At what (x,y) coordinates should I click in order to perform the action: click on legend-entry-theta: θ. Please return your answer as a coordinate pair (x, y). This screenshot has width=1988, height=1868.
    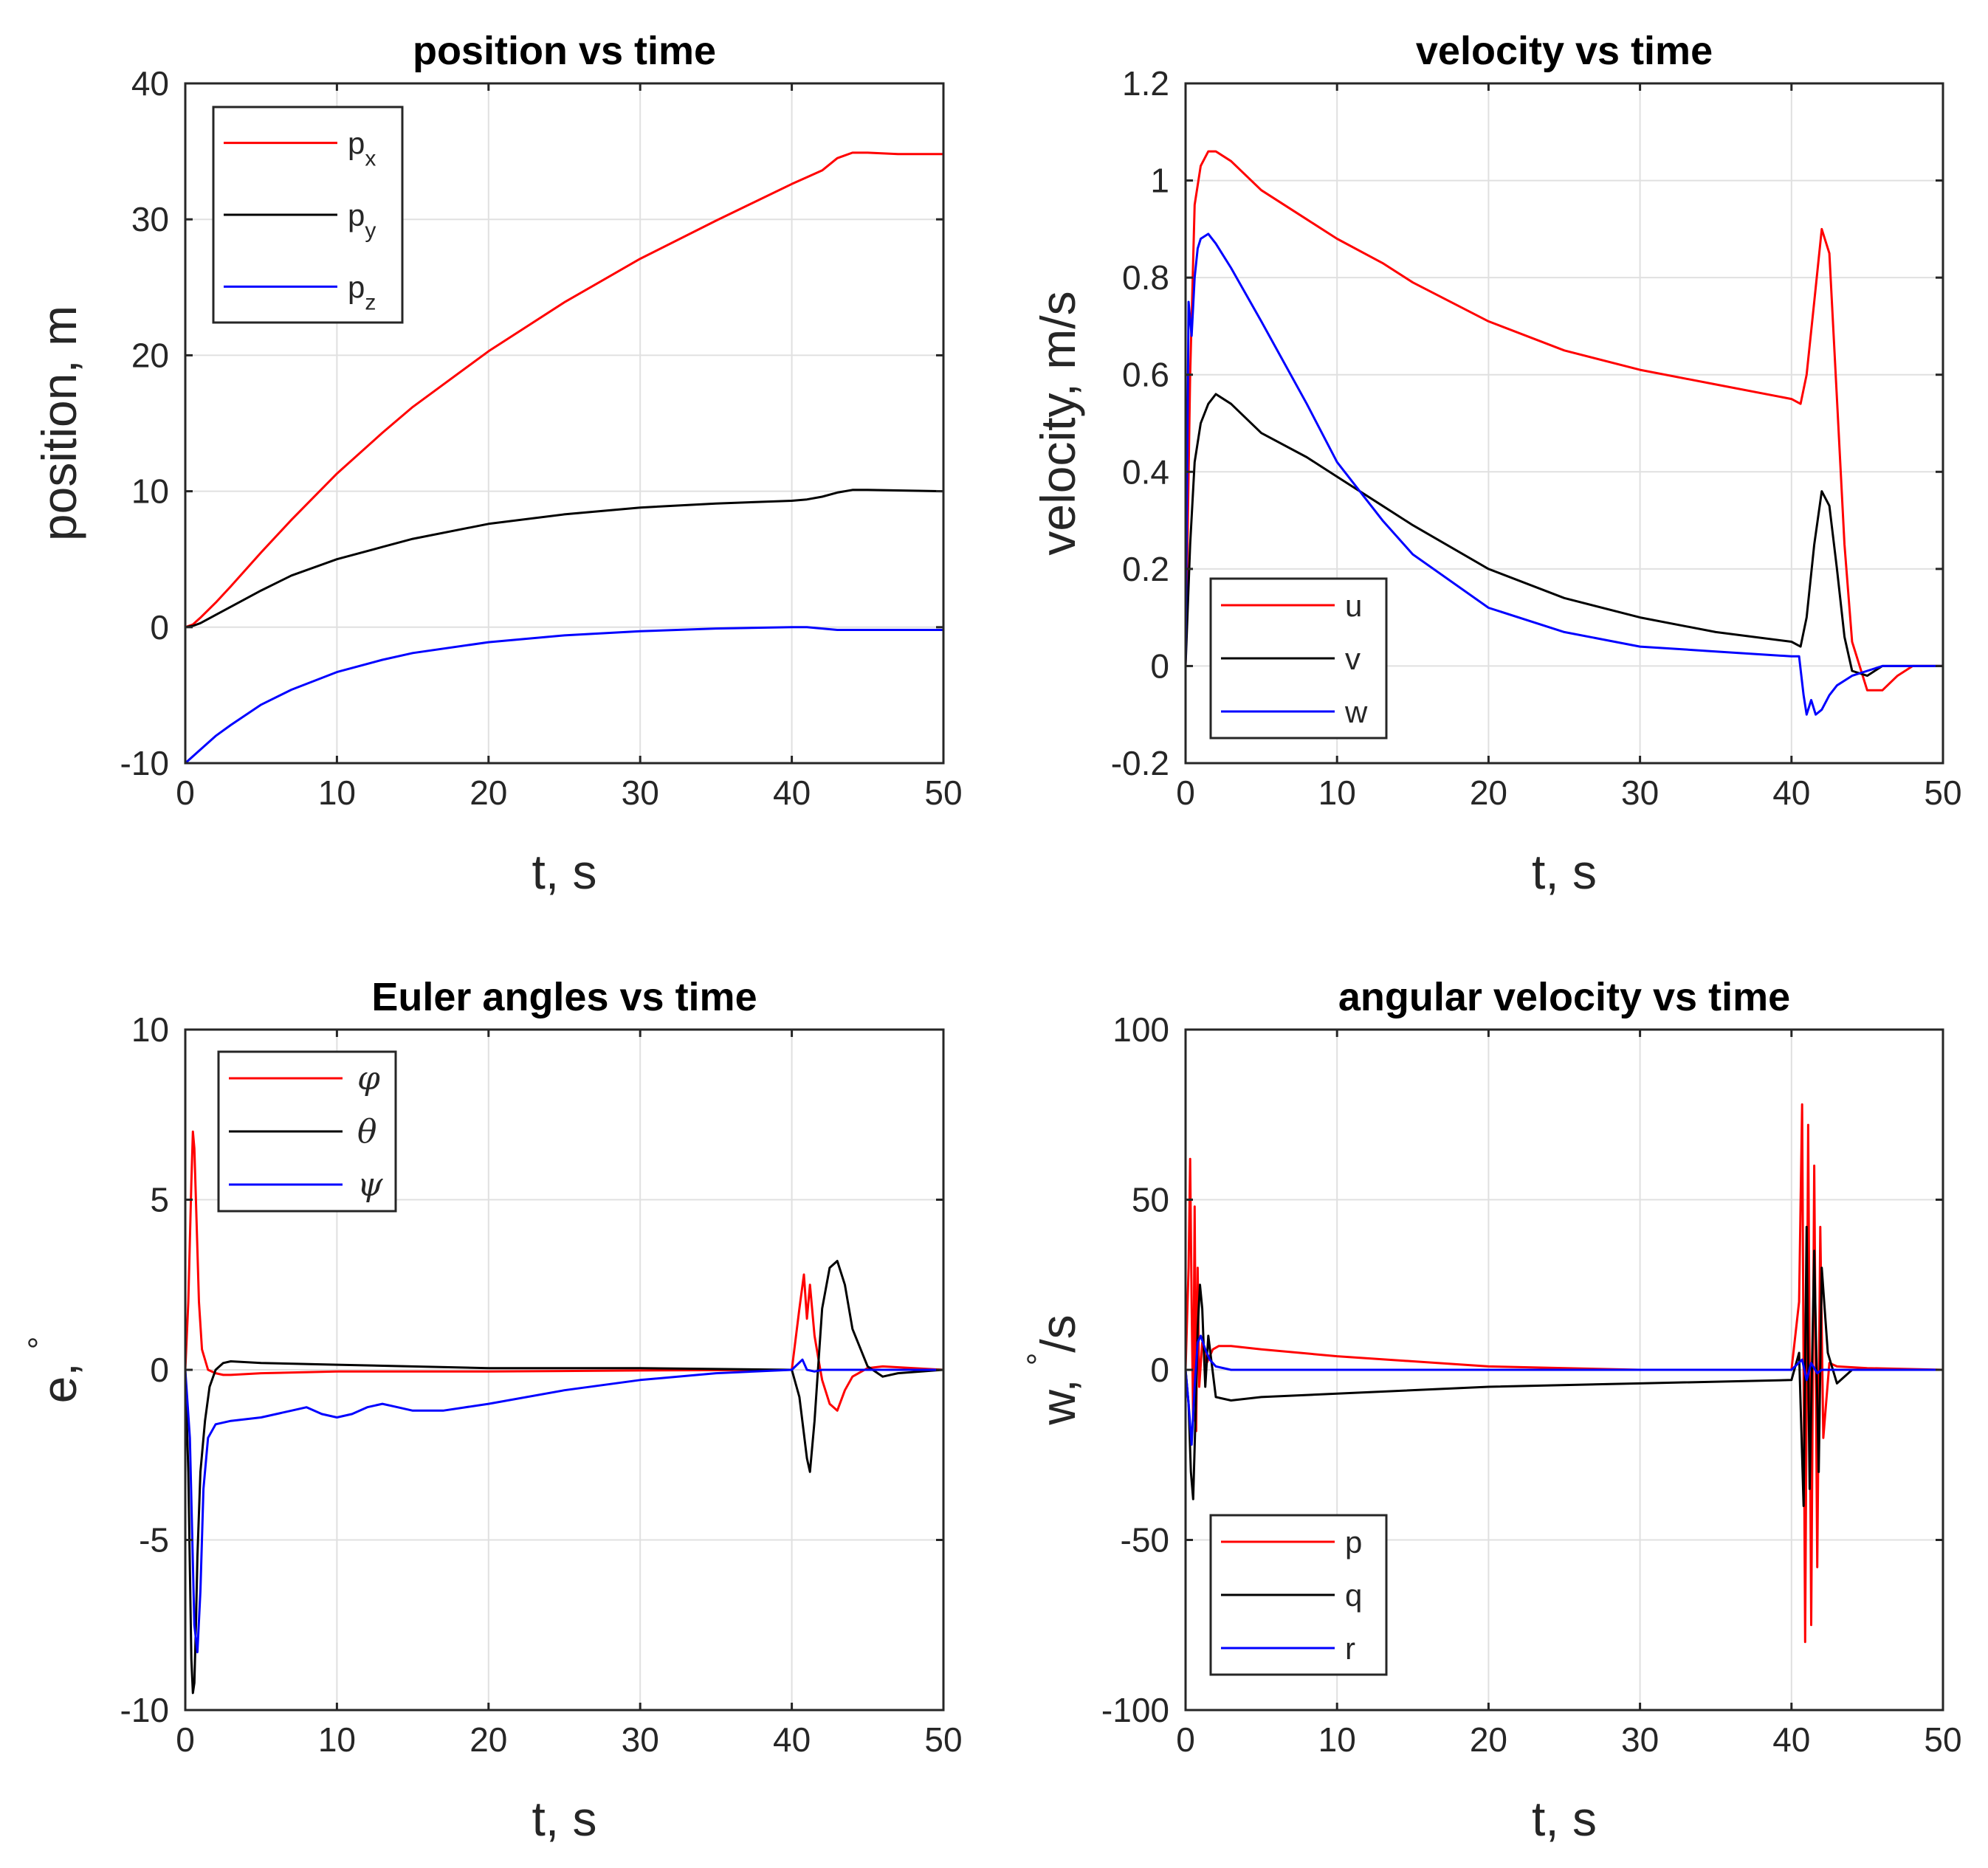
    Looking at the image, I should click on (303, 1132).